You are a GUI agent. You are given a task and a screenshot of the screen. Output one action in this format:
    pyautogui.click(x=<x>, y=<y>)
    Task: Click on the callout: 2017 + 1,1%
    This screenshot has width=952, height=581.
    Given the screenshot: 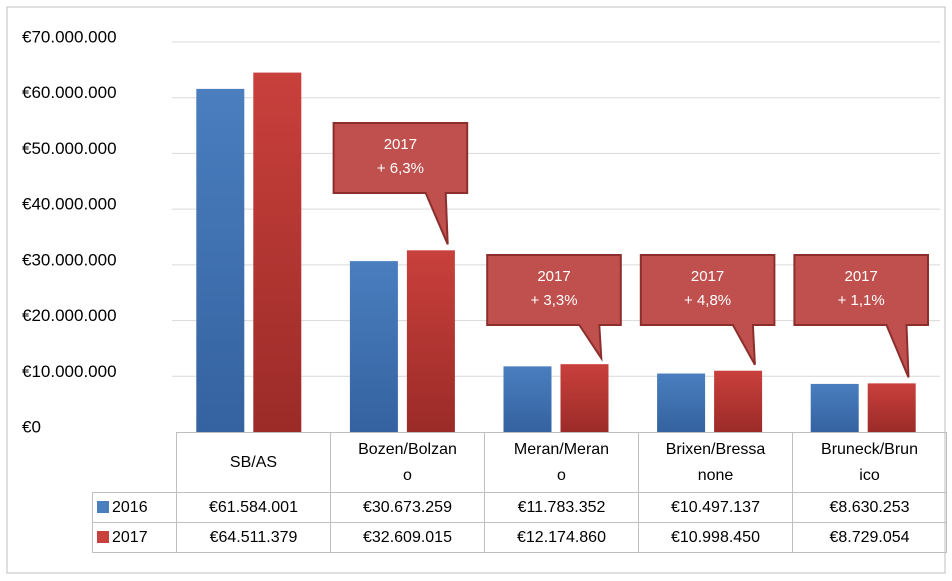 What is the action you would take?
    pyautogui.click(x=861, y=316)
    